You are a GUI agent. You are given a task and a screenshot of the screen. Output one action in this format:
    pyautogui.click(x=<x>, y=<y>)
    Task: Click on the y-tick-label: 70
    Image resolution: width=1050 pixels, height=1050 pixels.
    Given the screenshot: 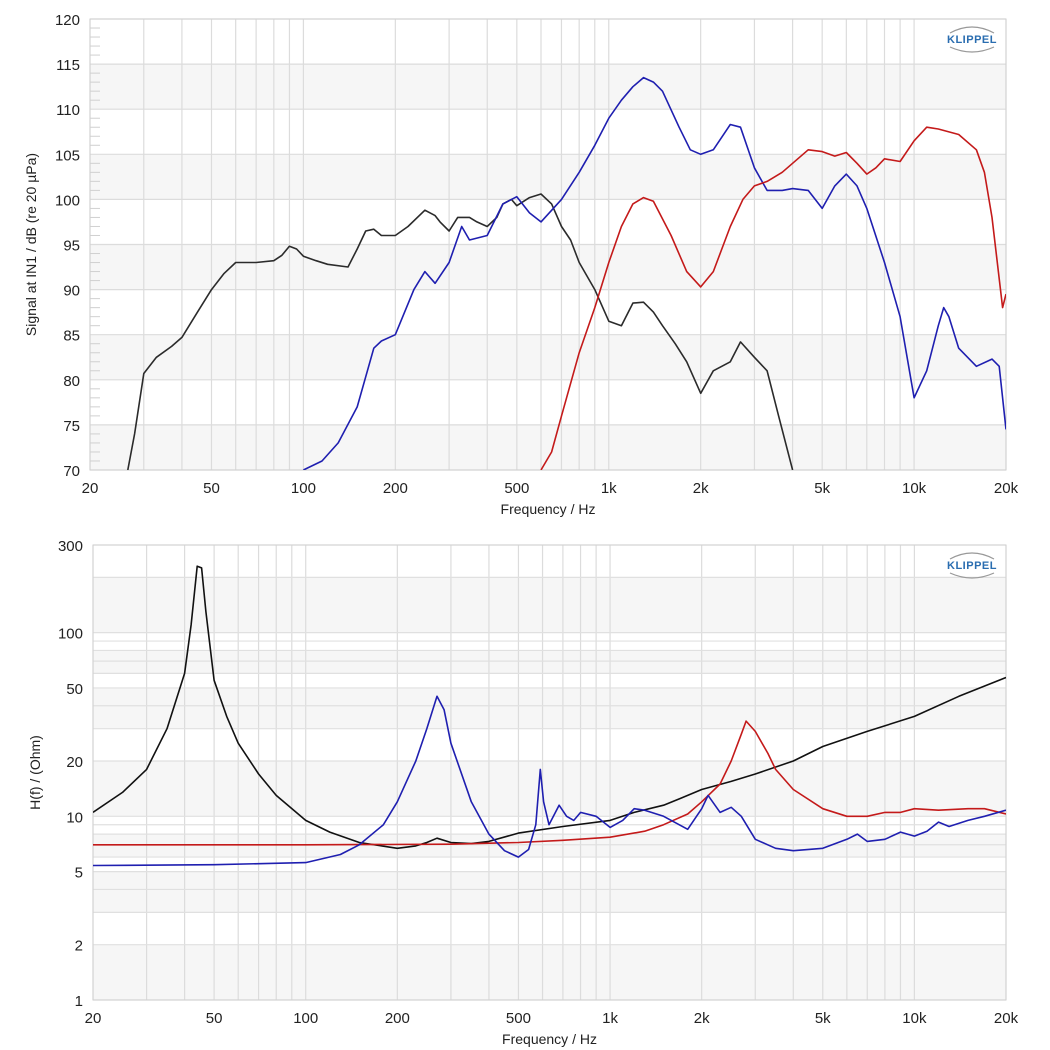 What is the action you would take?
    pyautogui.click(x=71, y=471)
    